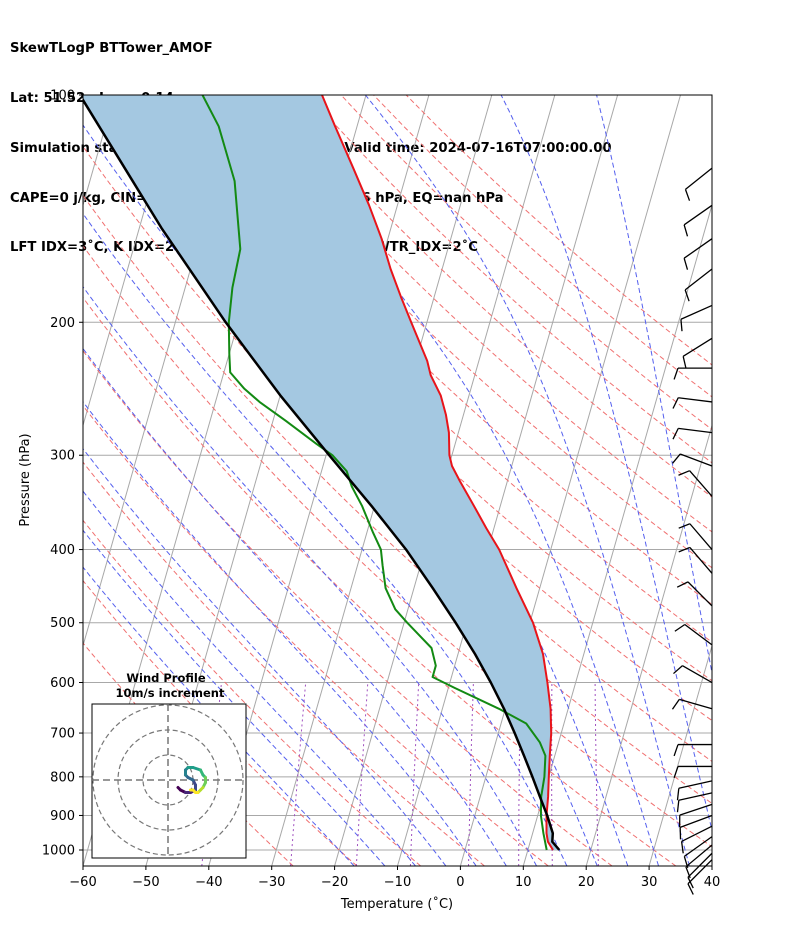 The height and width of the screenshot is (937, 794). I want to click on hodograph-subtitle: 10m/s increment, so click(170, 693).